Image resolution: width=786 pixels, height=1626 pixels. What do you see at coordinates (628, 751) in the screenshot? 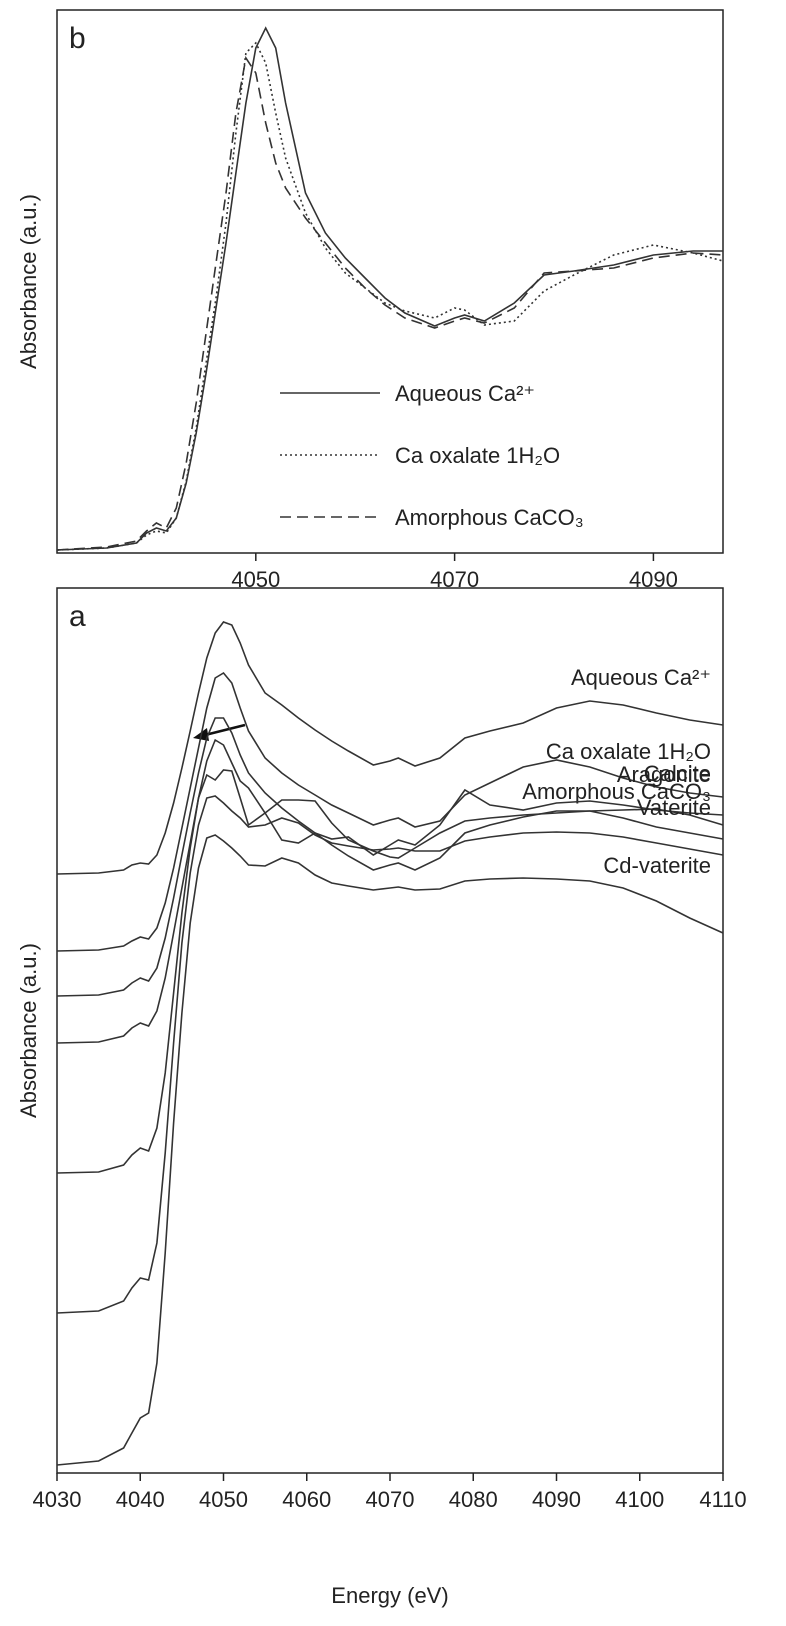
I see `series-label: Ca oxalate 1H₂O` at bounding box center [628, 751].